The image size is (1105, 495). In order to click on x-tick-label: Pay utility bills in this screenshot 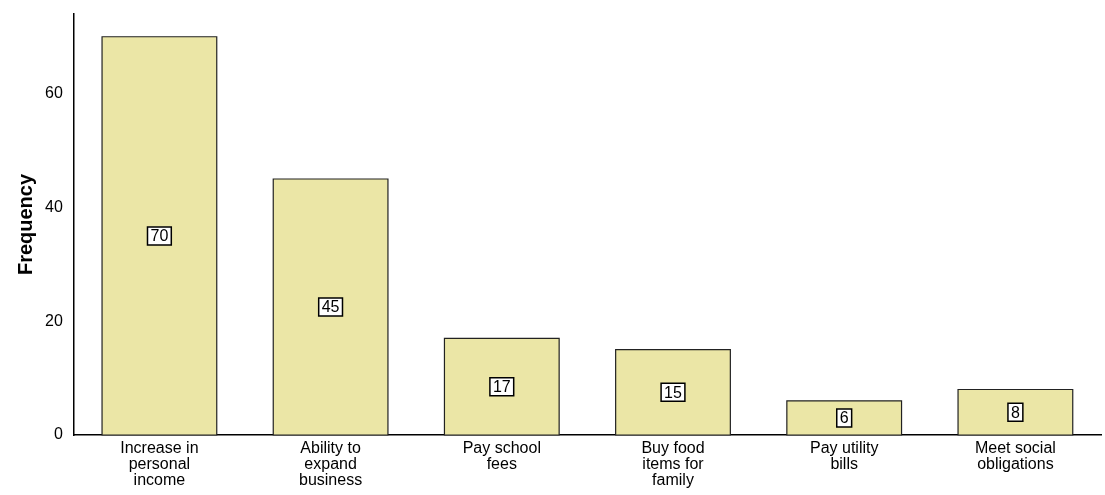, I will do `click(844, 456)`.